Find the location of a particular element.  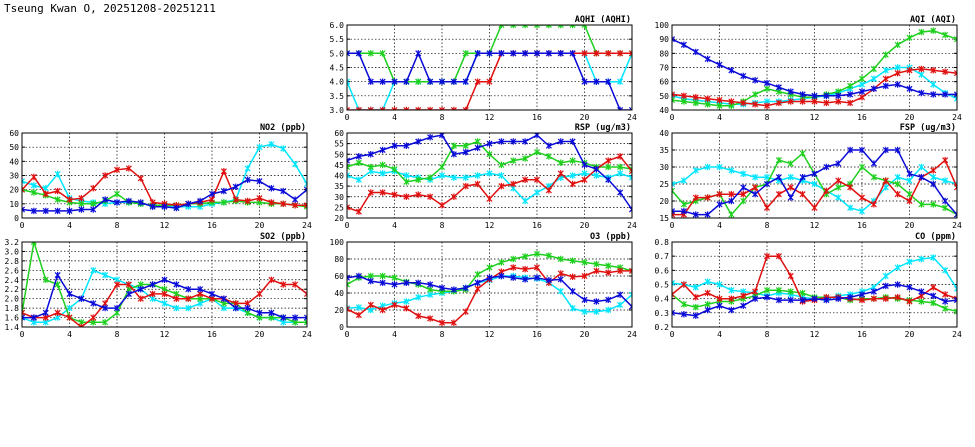

chart-title: AQI (AQI) is located at coordinates (933, 20).